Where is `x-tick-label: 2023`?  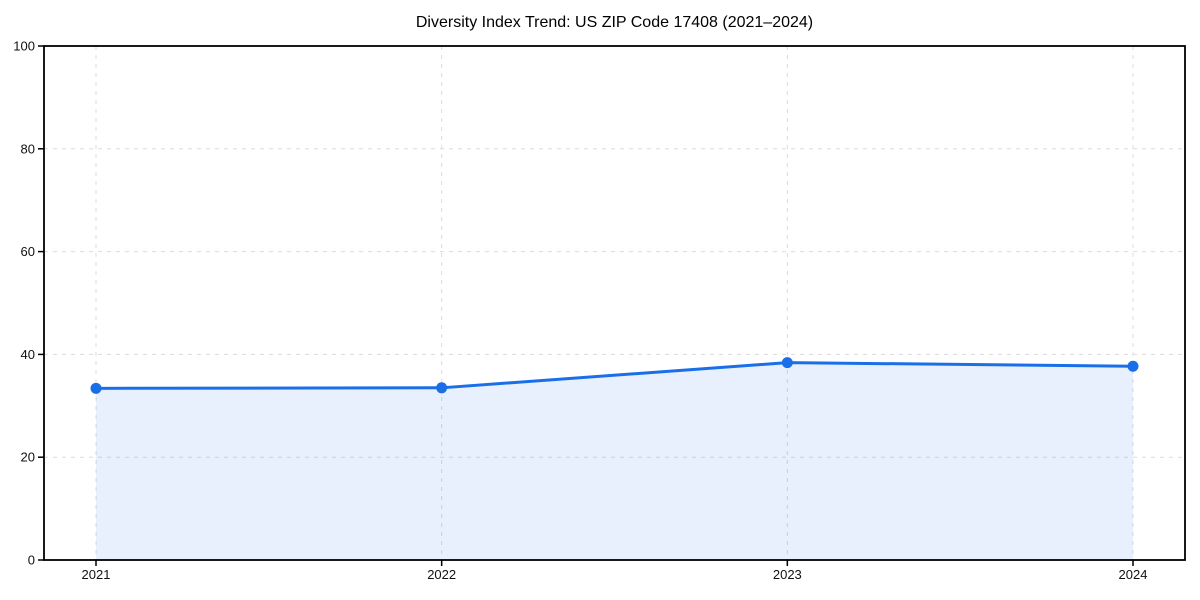
x-tick-label: 2023 is located at coordinates (787, 574).